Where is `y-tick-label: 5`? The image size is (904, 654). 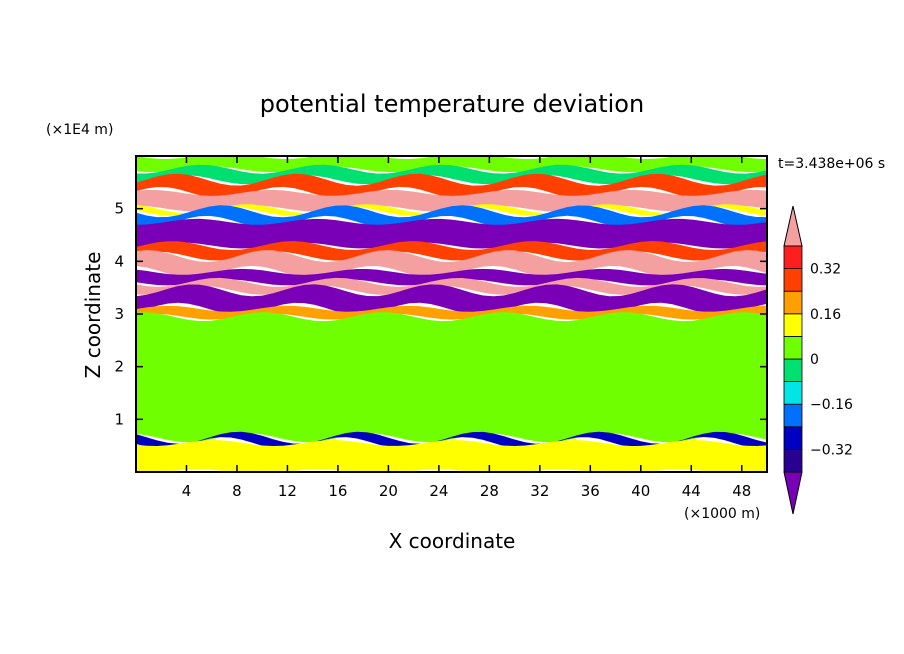 y-tick-label: 5 is located at coordinates (119, 209).